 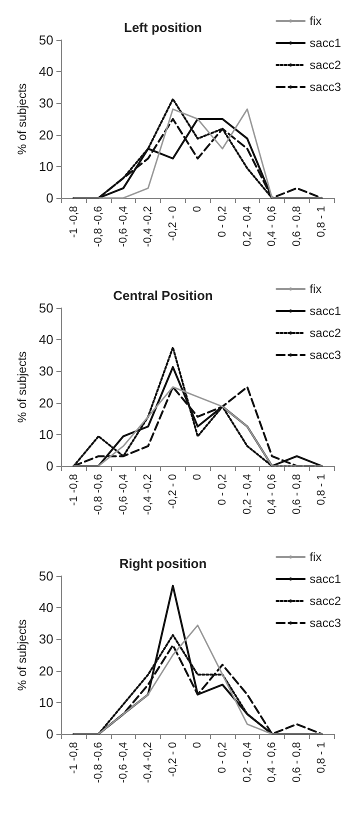 What do you see at coordinates (163, 295) in the screenshot?
I see `chart-title: Central Position` at bounding box center [163, 295].